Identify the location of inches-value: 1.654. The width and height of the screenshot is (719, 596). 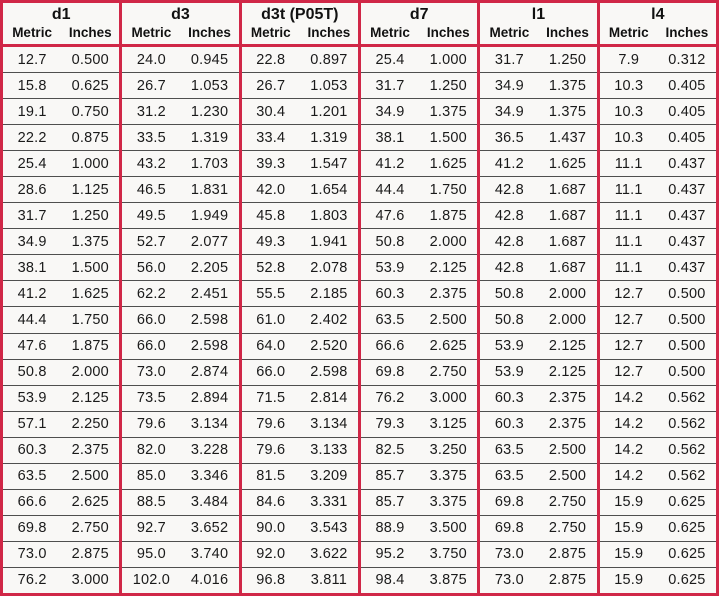
(329, 189).